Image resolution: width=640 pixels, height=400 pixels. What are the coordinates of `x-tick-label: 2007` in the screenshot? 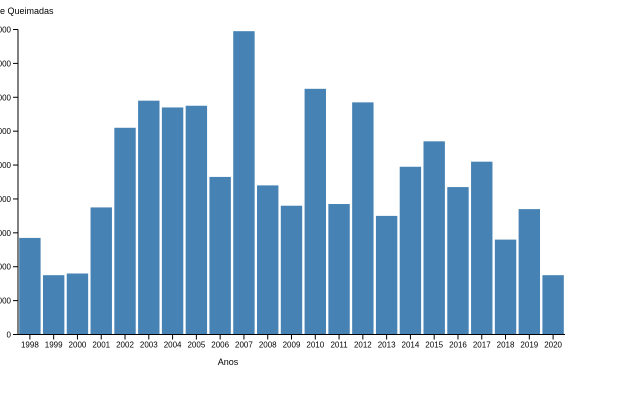 It's located at (244, 345).